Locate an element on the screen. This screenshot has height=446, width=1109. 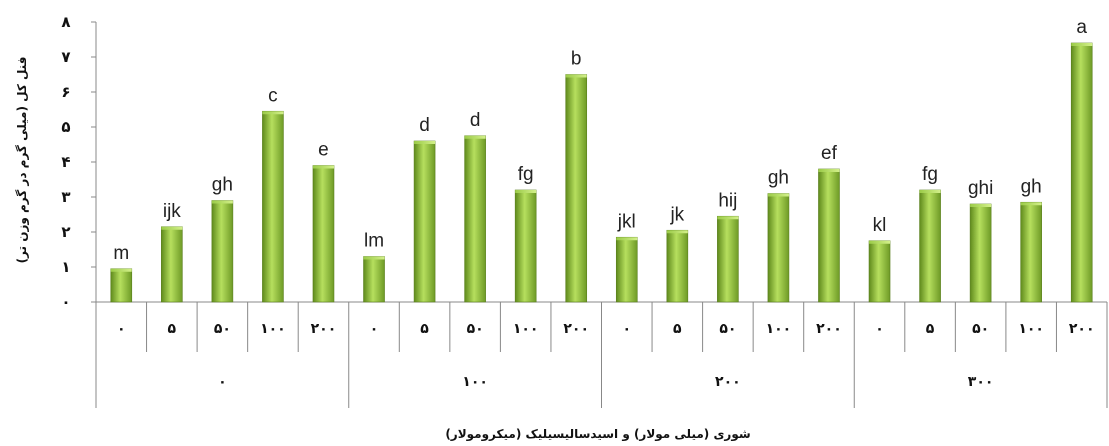
bar-data-label: ijk is located at coordinates (172, 211).